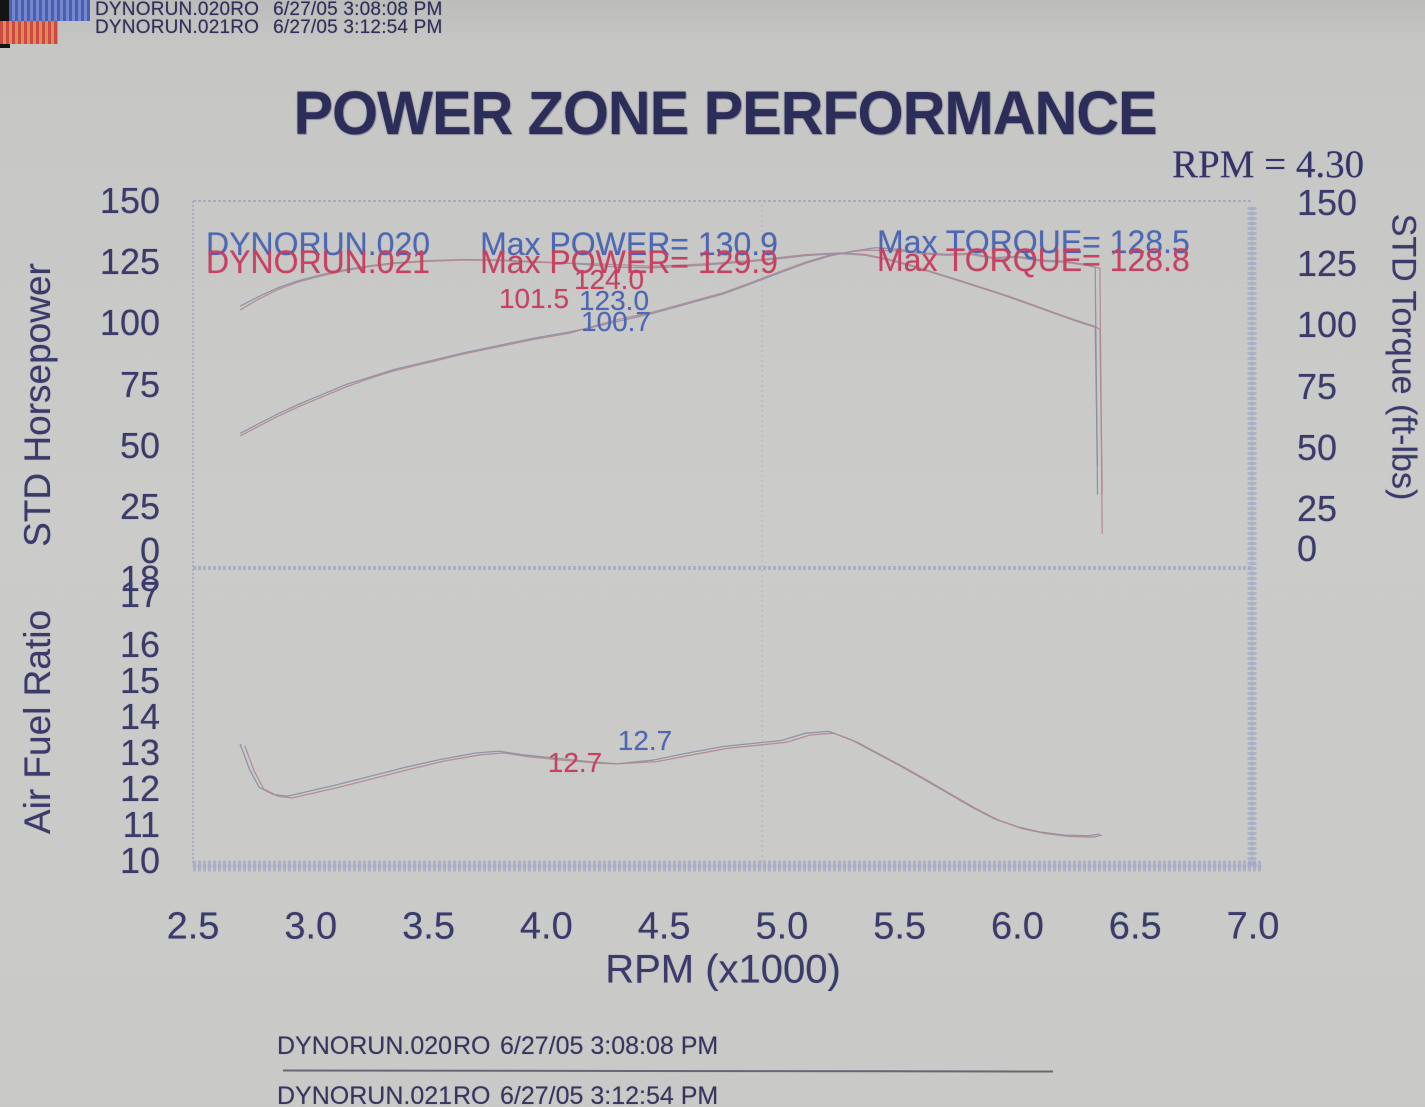 The width and height of the screenshot is (1425, 1107). Describe the element at coordinates (900, 926) in the screenshot. I see `x-tick-5.5: 5.5` at that location.